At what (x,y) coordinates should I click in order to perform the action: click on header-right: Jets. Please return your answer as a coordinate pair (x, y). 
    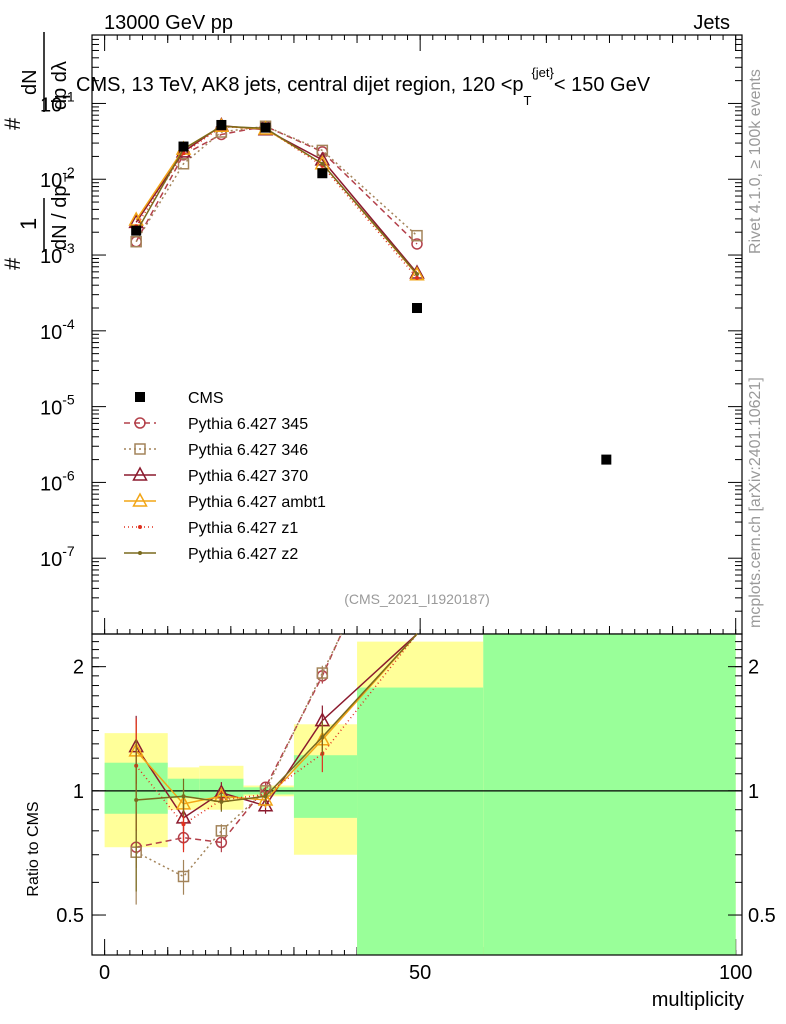
    Looking at the image, I should click on (711, 23).